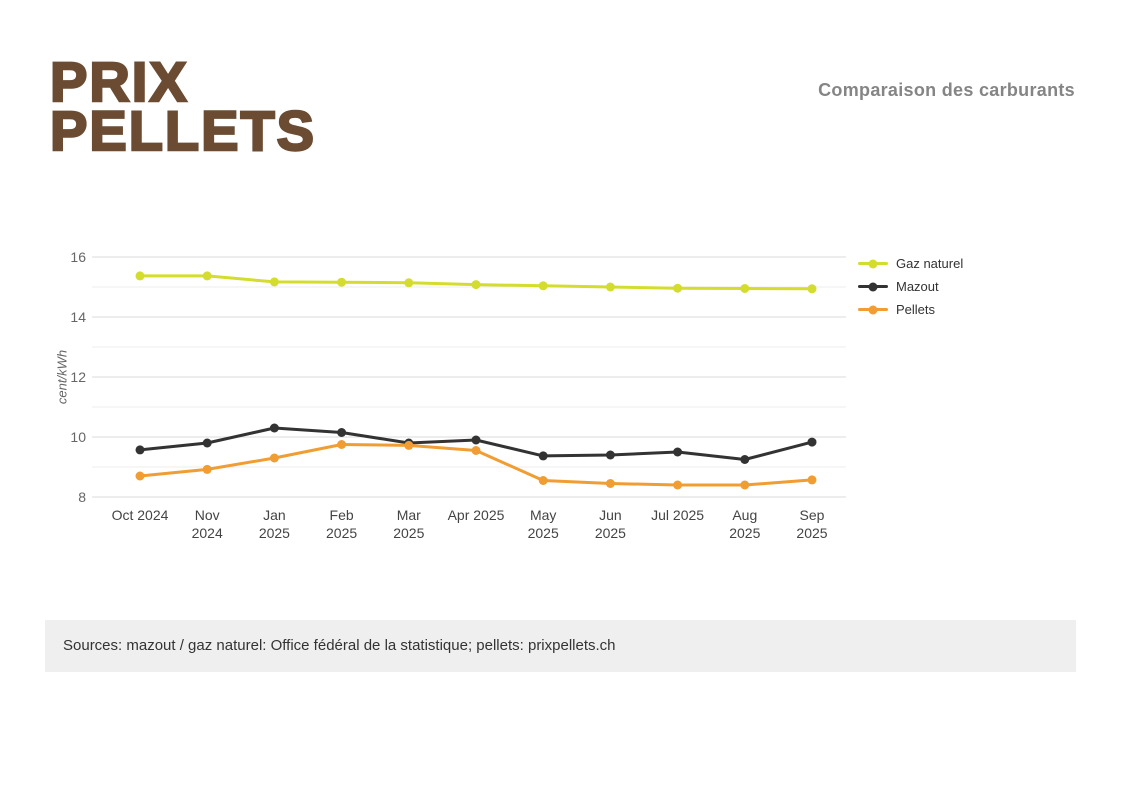 This screenshot has height=794, width=1123. What do you see at coordinates (543, 524) in the screenshot?
I see `x-tick-label-6: May 2025` at bounding box center [543, 524].